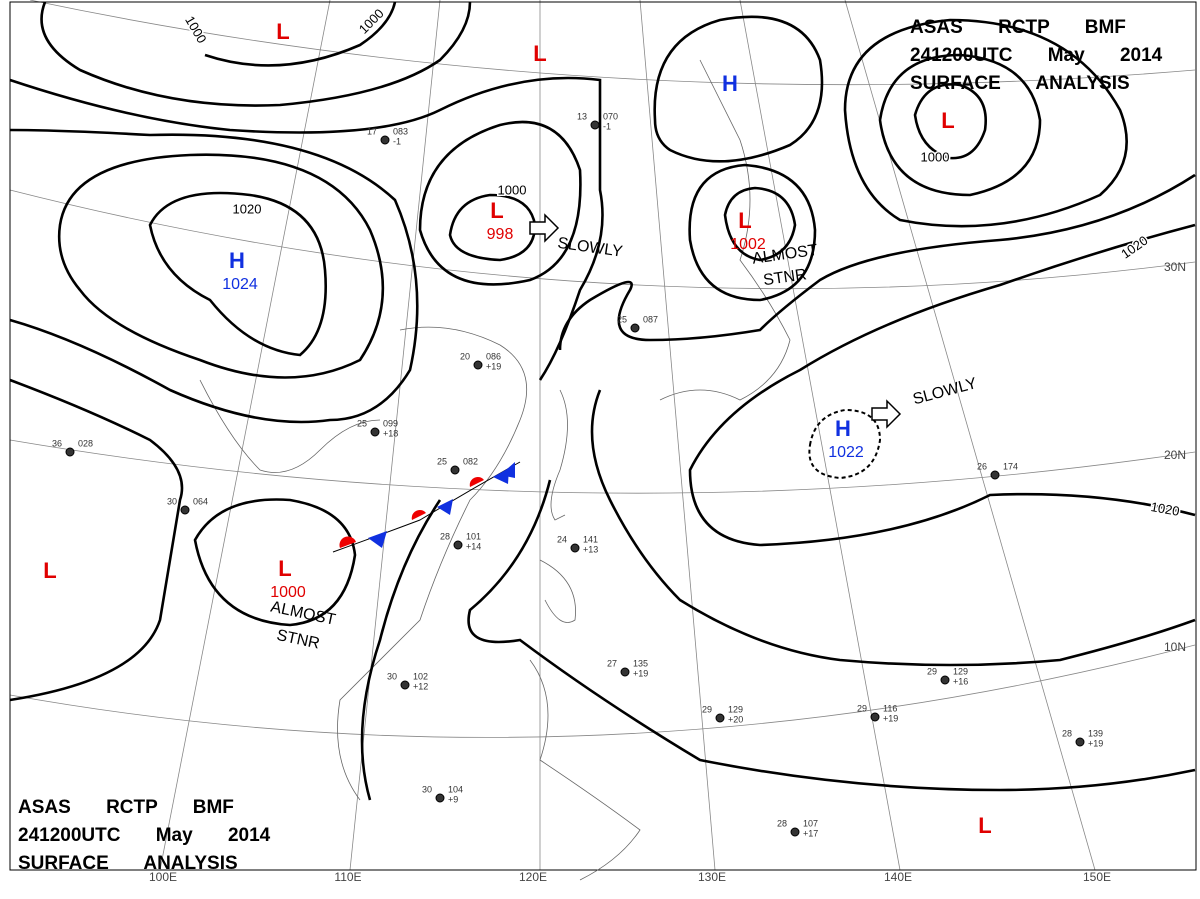 Image resolution: width=1200 pixels, height=899 pixels. I want to click on longitude-label: 100E, so click(163, 877).